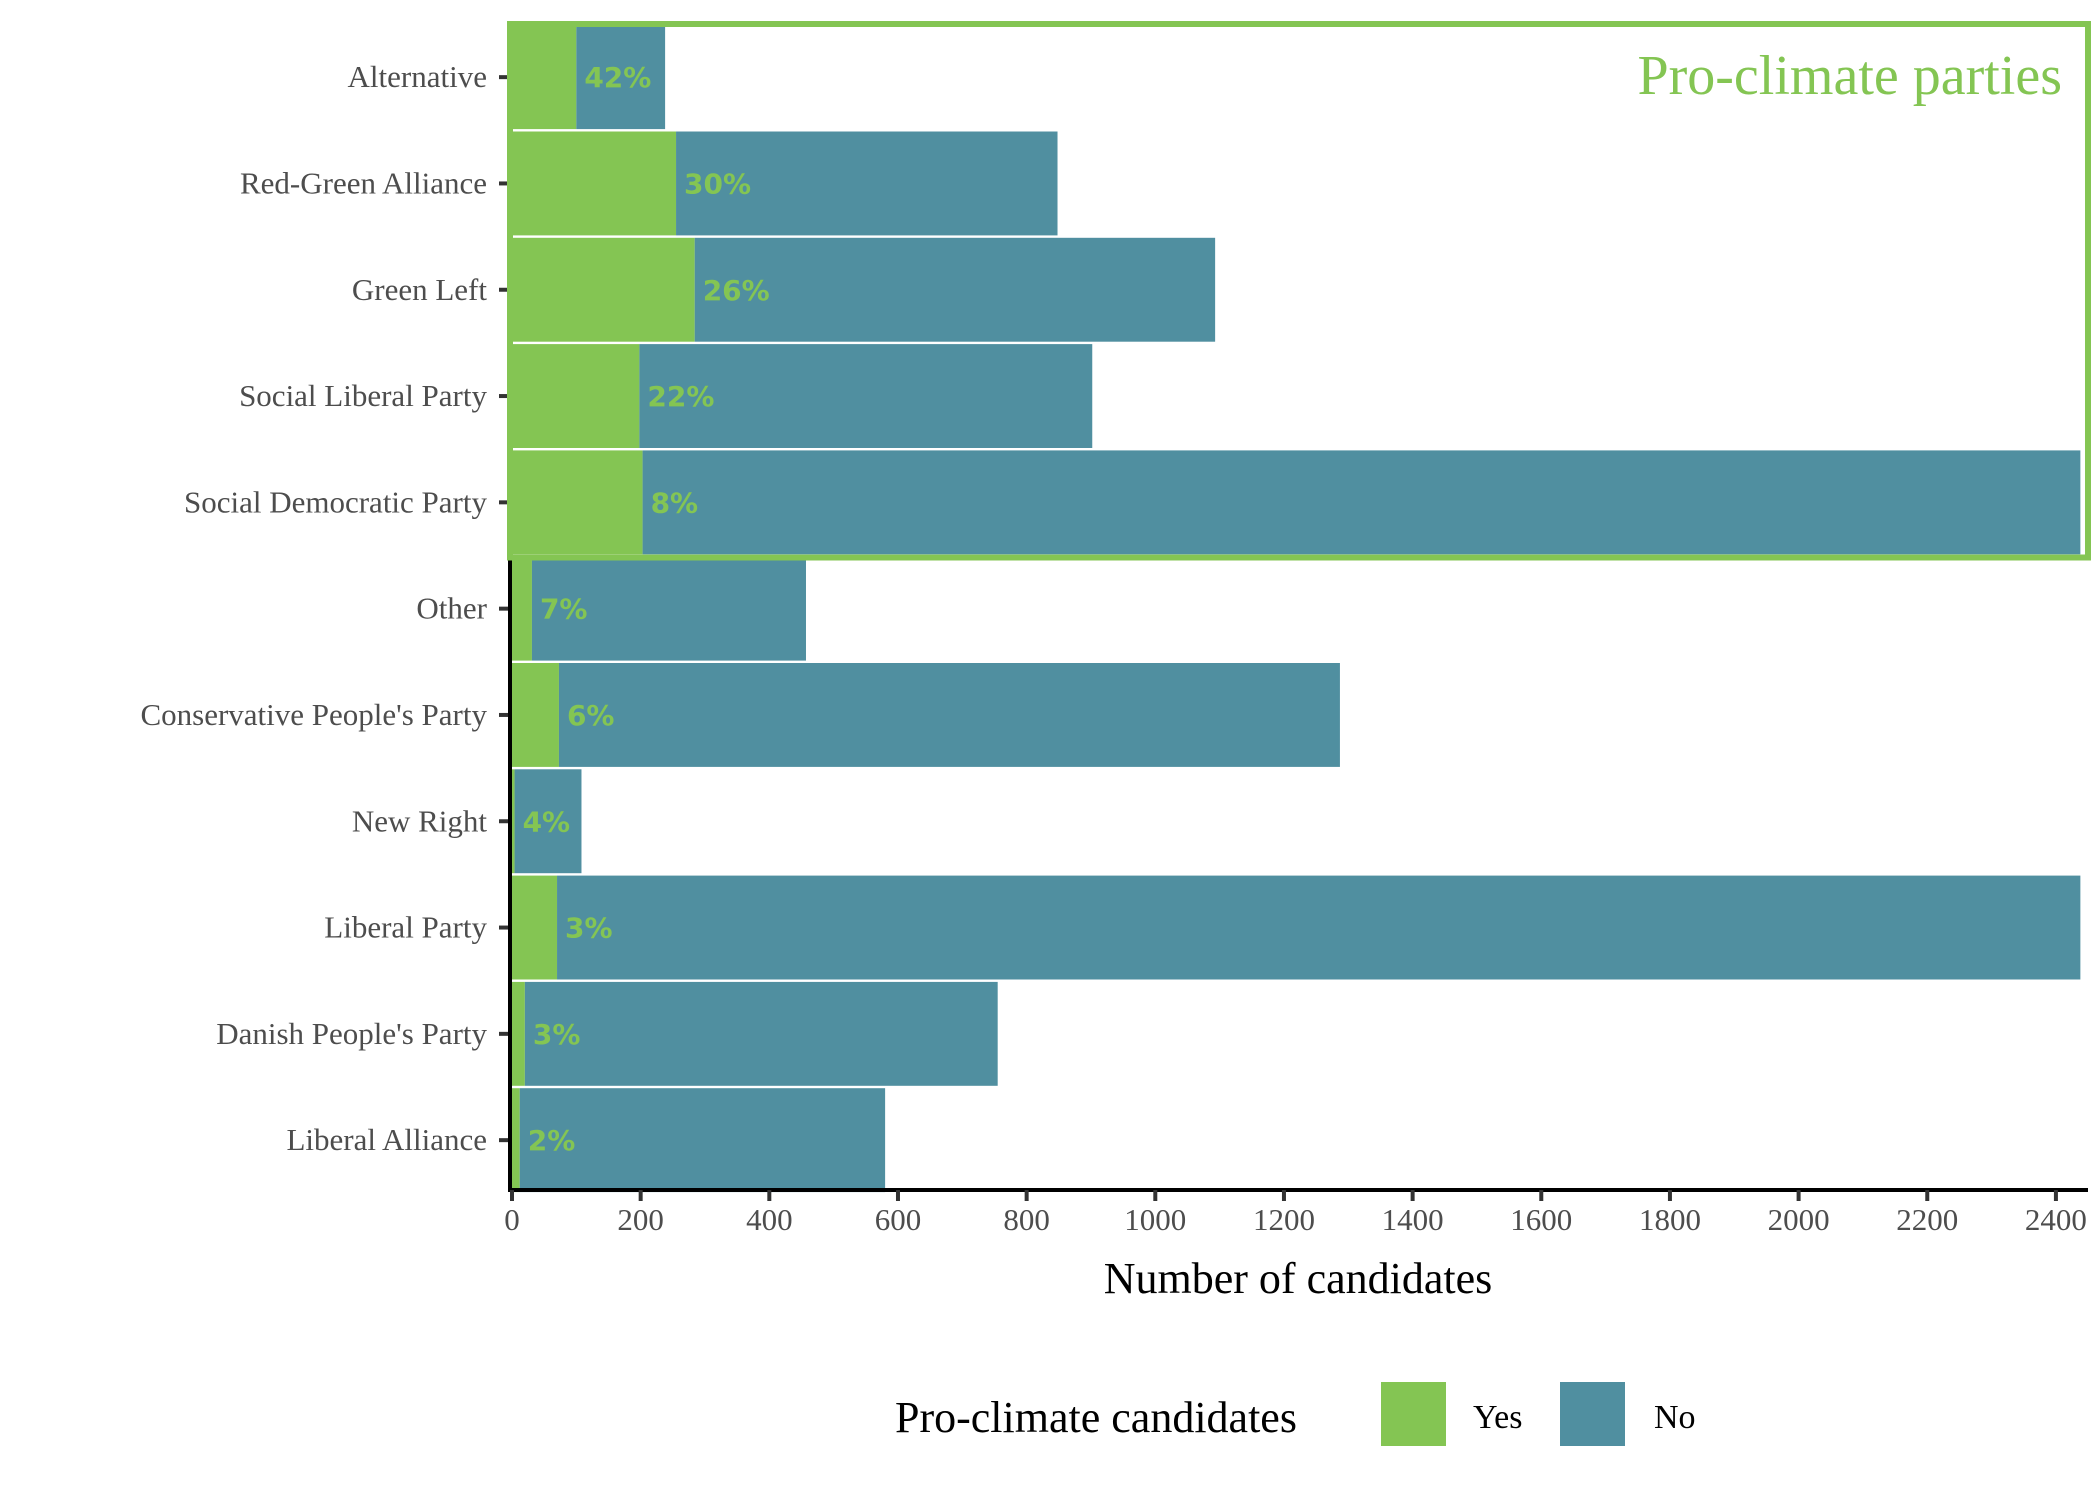 This screenshot has height=1500, width=2100. I want to click on percent-label-social-liberal-party: 22%, so click(680, 396).